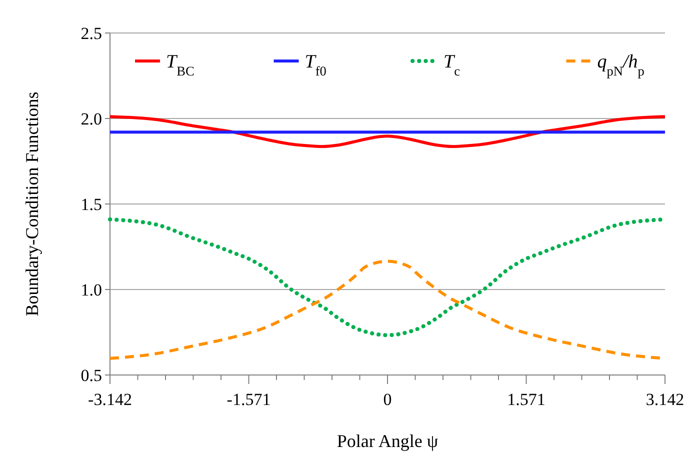  What do you see at coordinates (91, 290) in the screenshot?
I see `y-tick-label: 1.0` at bounding box center [91, 290].